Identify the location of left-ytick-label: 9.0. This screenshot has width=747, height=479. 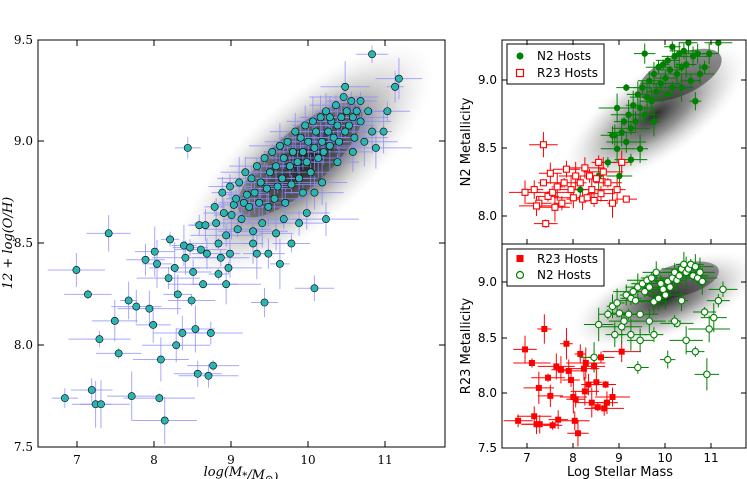
(23, 141).